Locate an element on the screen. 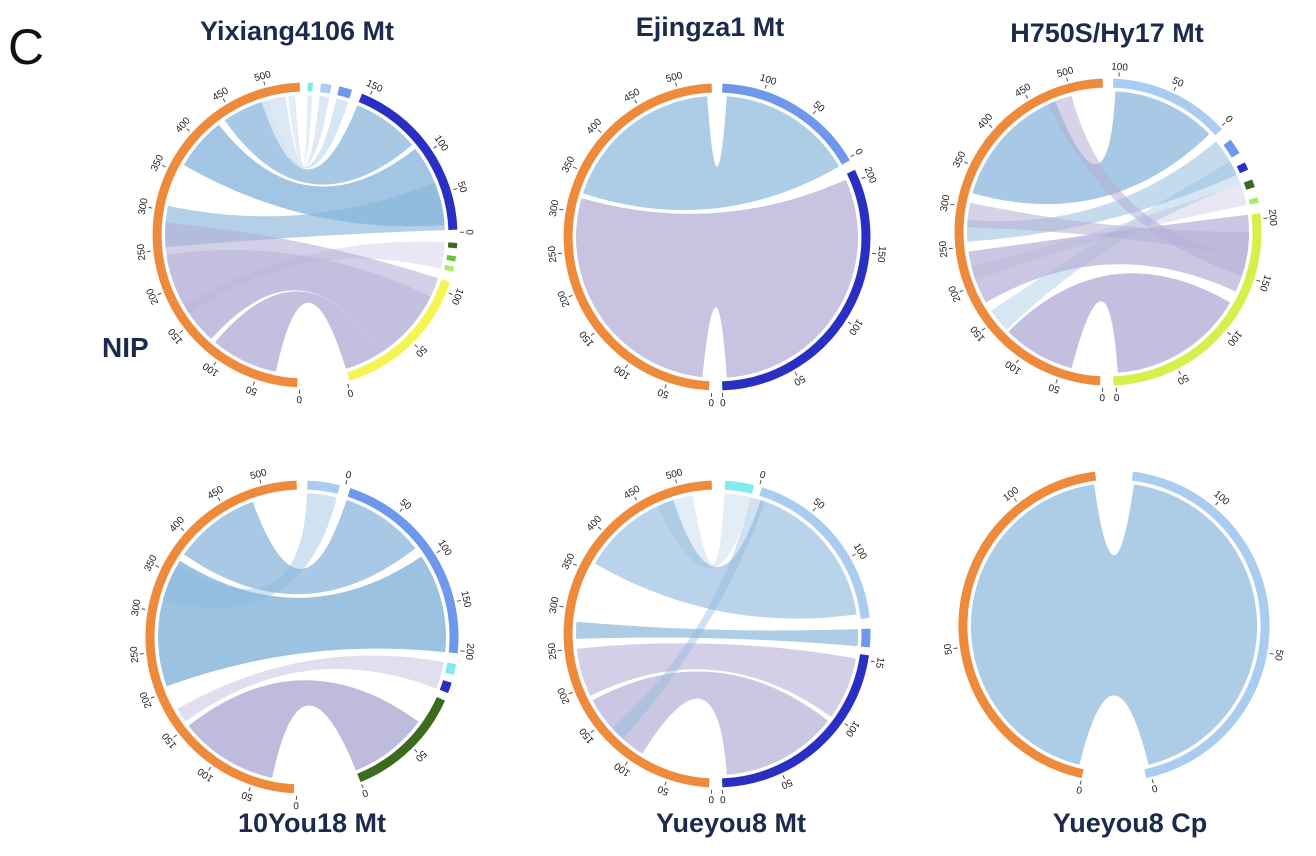 The width and height of the screenshot is (1316, 856). panel-letter: C is located at coordinates (26, 47).